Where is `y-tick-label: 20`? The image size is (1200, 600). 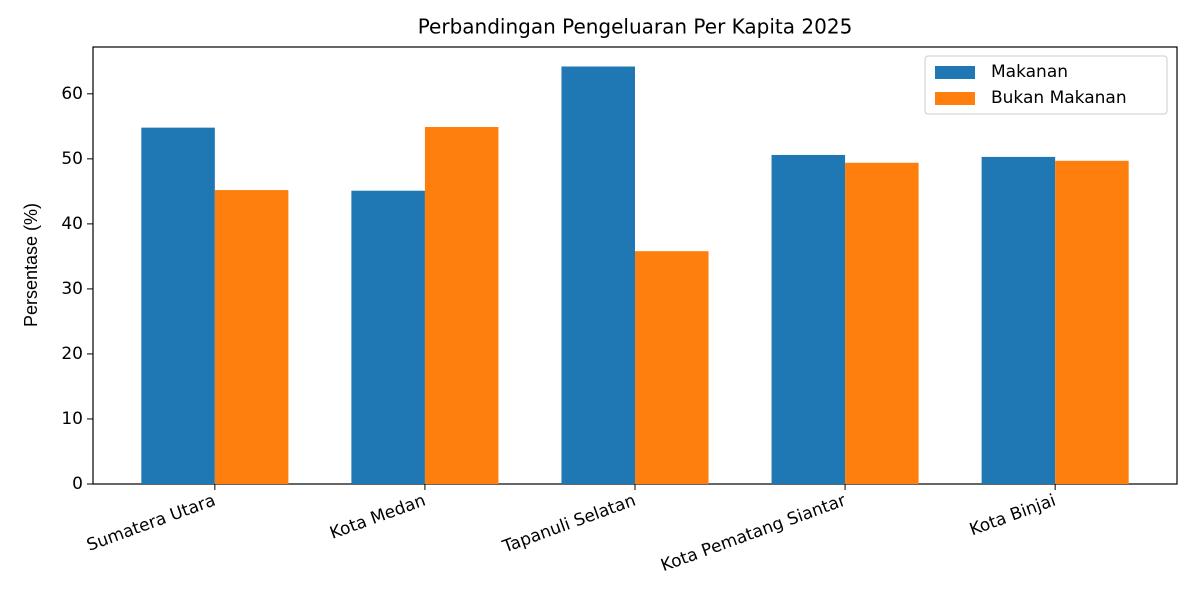 y-tick-label: 20 is located at coordinates (72, 354).